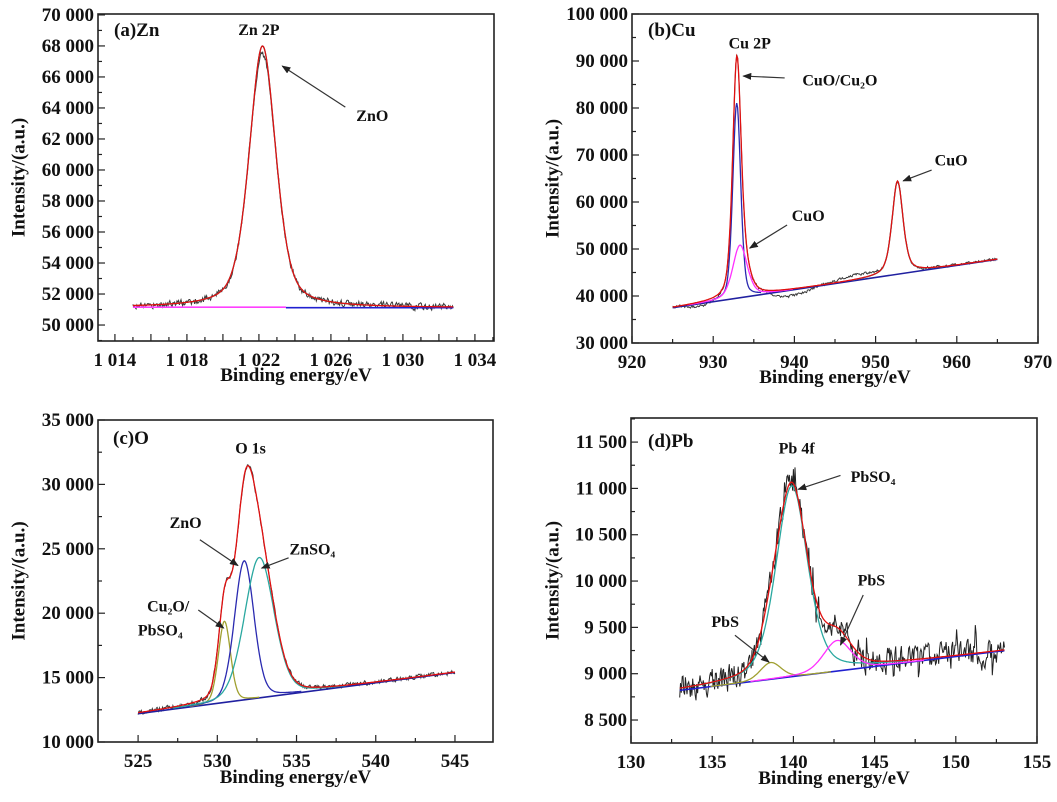  What do you see at coordinates (68, 420) in the screenshot?
I see `y-tick-label: 35 000` at bounding box center [68, 420].